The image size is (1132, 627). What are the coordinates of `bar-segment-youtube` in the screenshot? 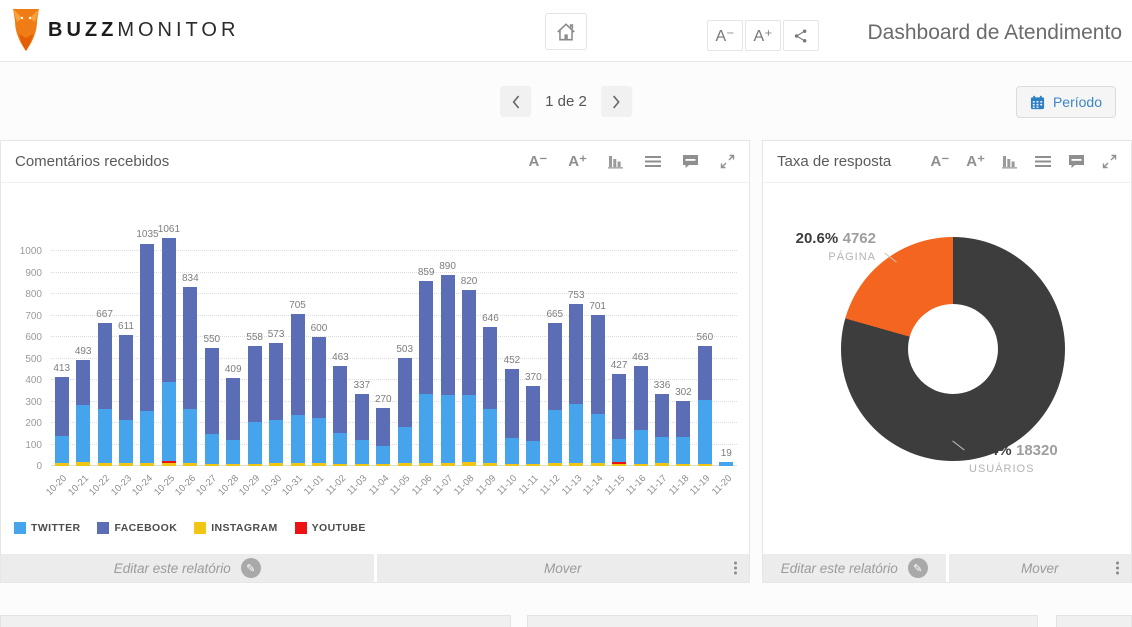 It's located at (619, 463).